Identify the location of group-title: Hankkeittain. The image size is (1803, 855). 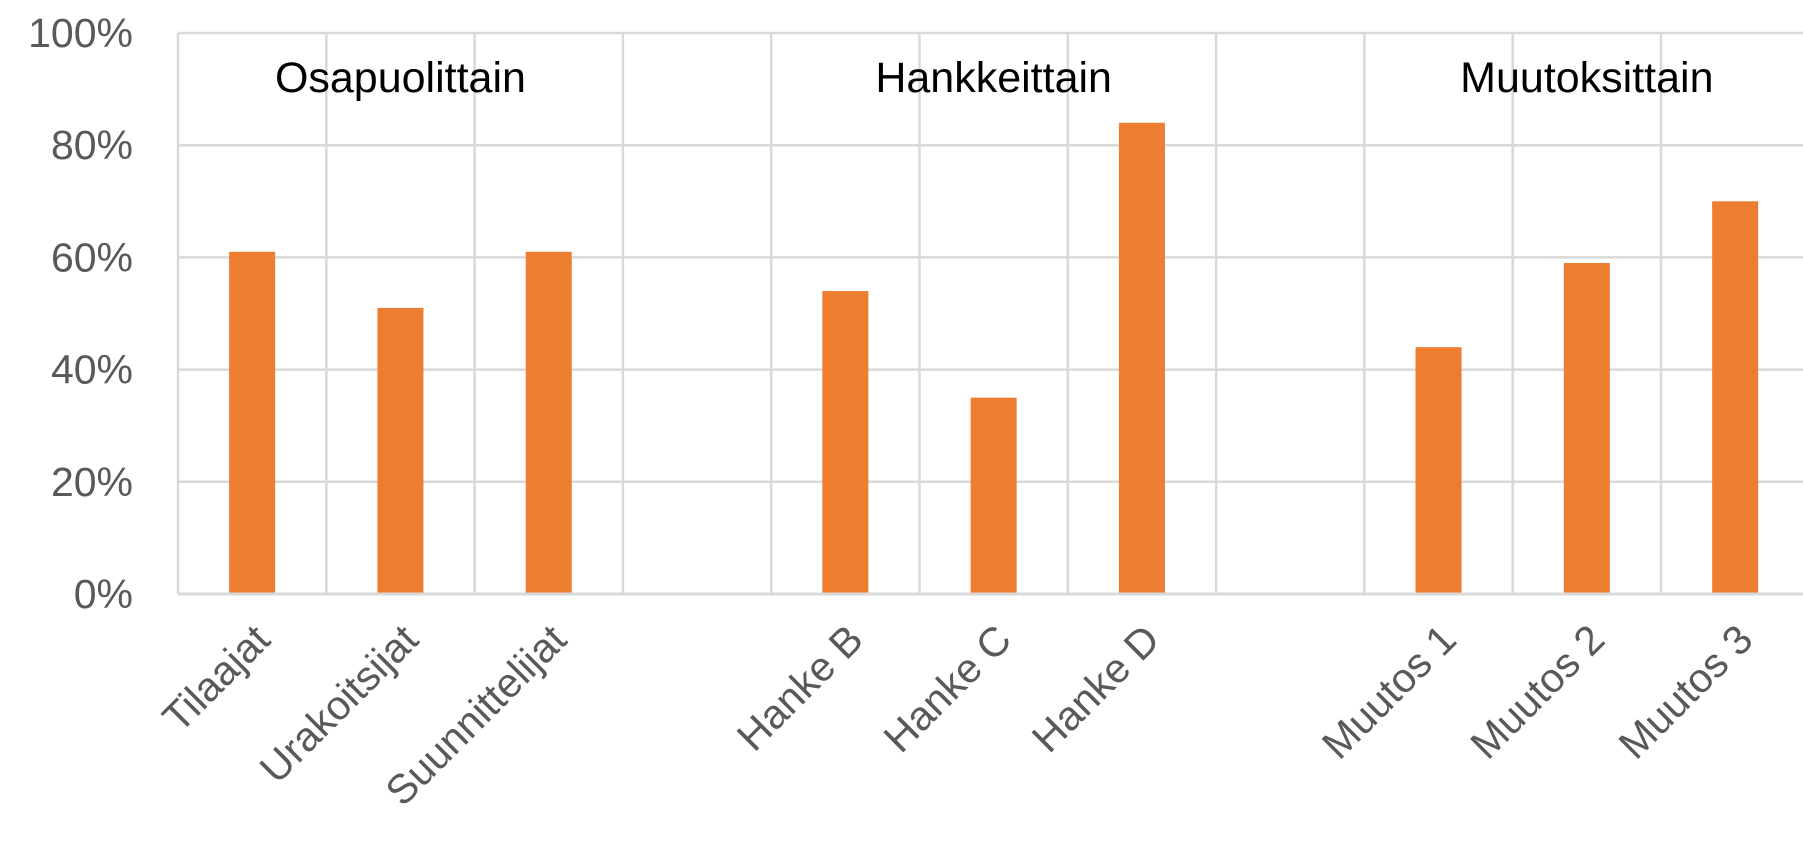
(993, 78).